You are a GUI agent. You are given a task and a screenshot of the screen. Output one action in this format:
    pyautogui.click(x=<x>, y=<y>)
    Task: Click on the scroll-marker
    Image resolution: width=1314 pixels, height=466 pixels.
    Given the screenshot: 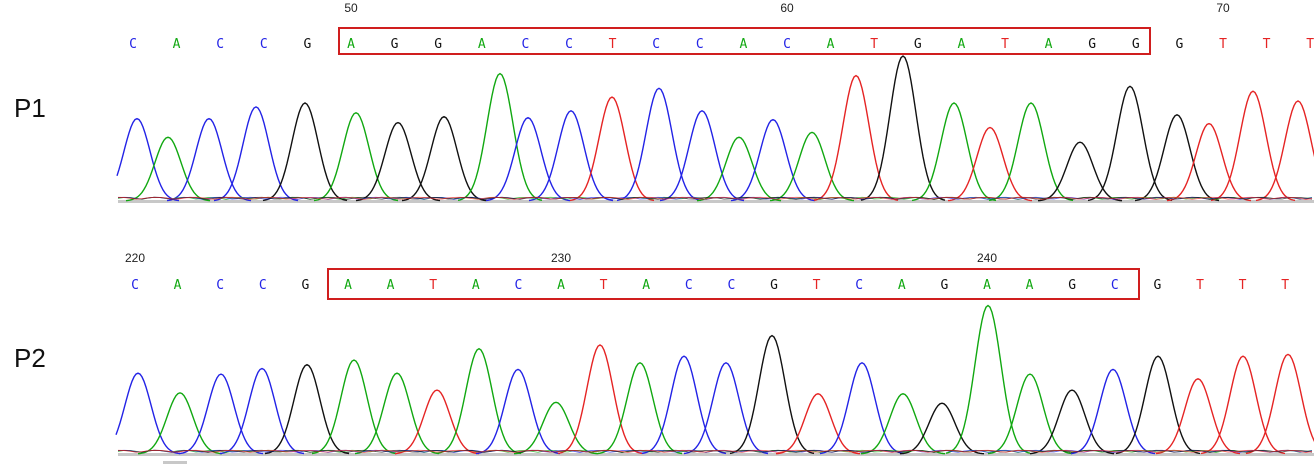 What is the action you would take?
    pyautogui.click(x=175, y=462)
    